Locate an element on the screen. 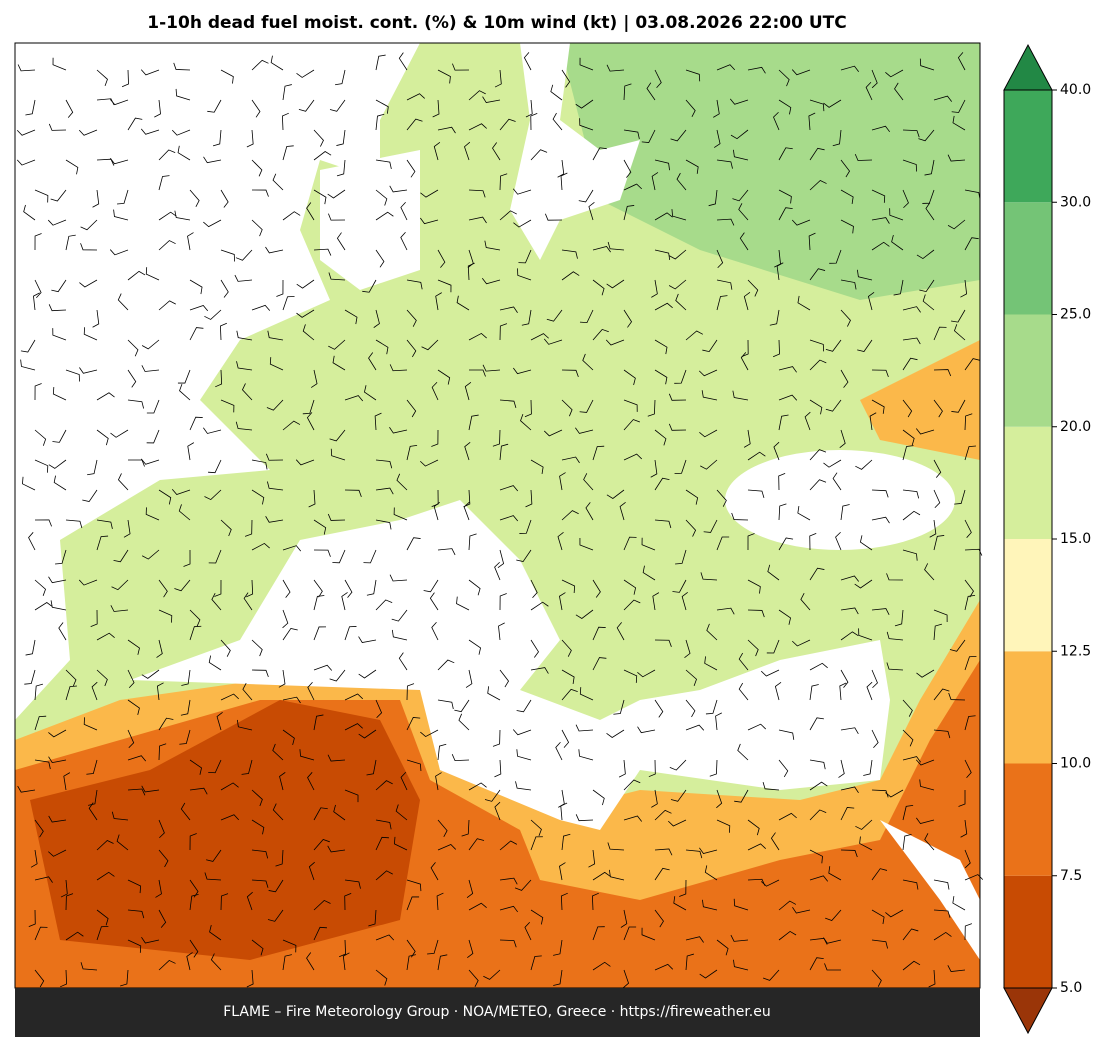 The height and width of the screenshot is (1056, 1119). colorbar-segment is located at coordinates (1028, 146).